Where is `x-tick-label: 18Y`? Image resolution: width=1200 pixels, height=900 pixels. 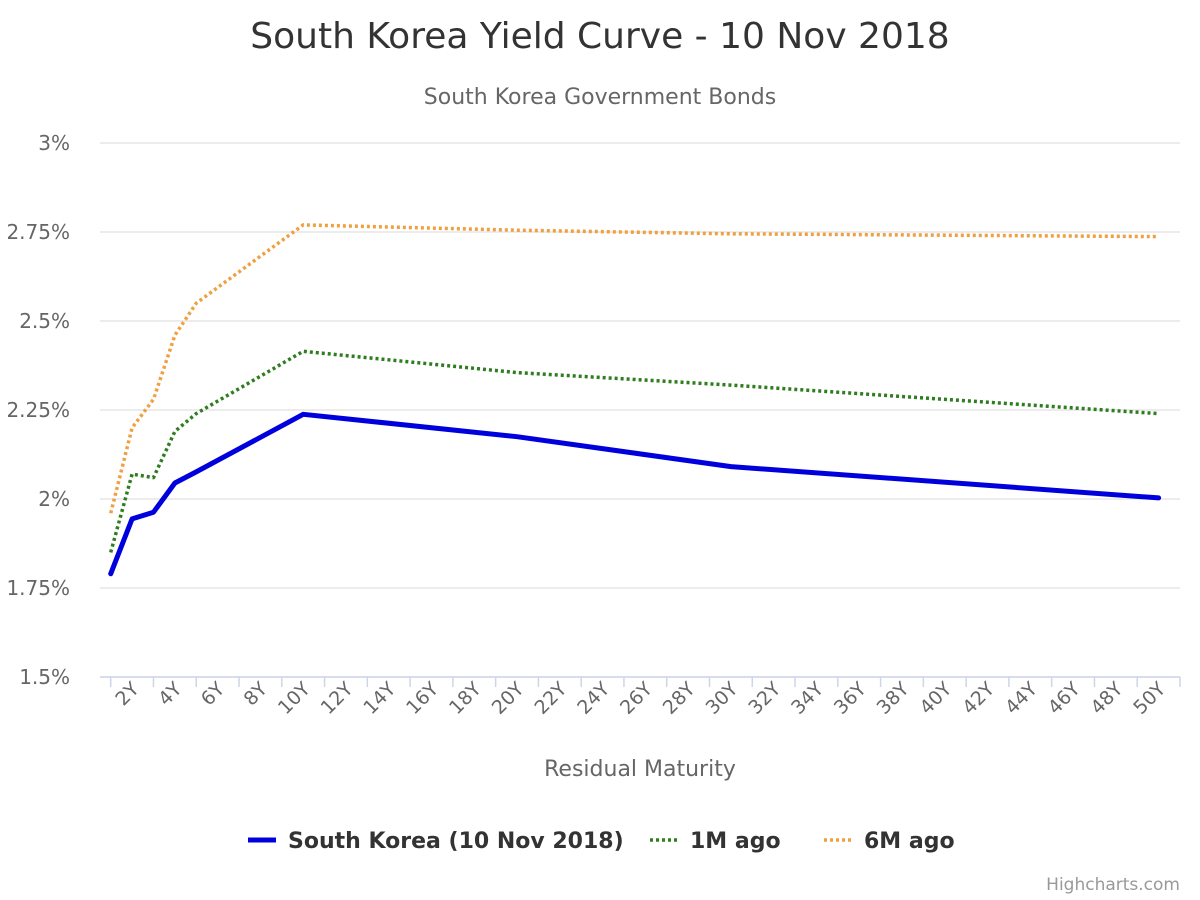
x-tick-label: 18Y is located at coordinates (465, 698).